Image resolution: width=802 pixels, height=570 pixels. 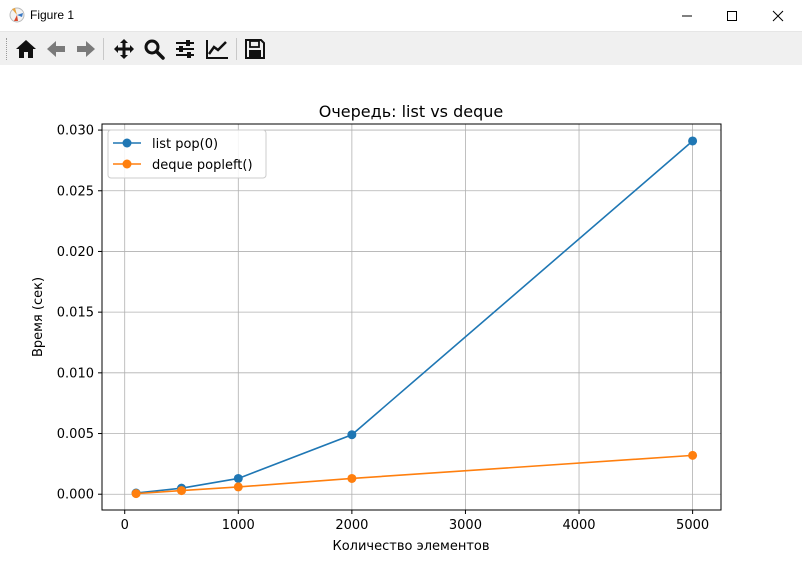 I want to click on configure-icon, so click(x=185, y=49).